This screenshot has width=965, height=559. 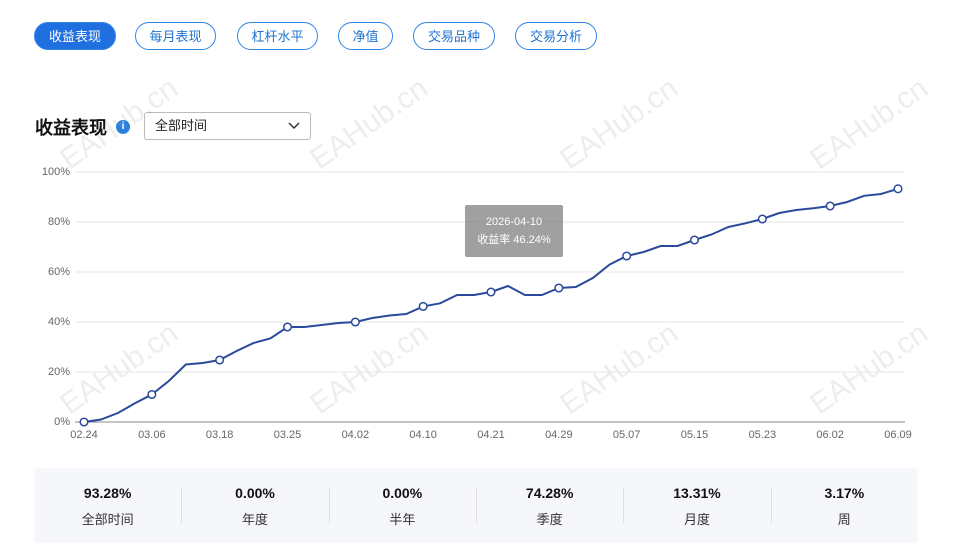 I want to click on dropdown: 全部时间, so click(x=227, y=126).